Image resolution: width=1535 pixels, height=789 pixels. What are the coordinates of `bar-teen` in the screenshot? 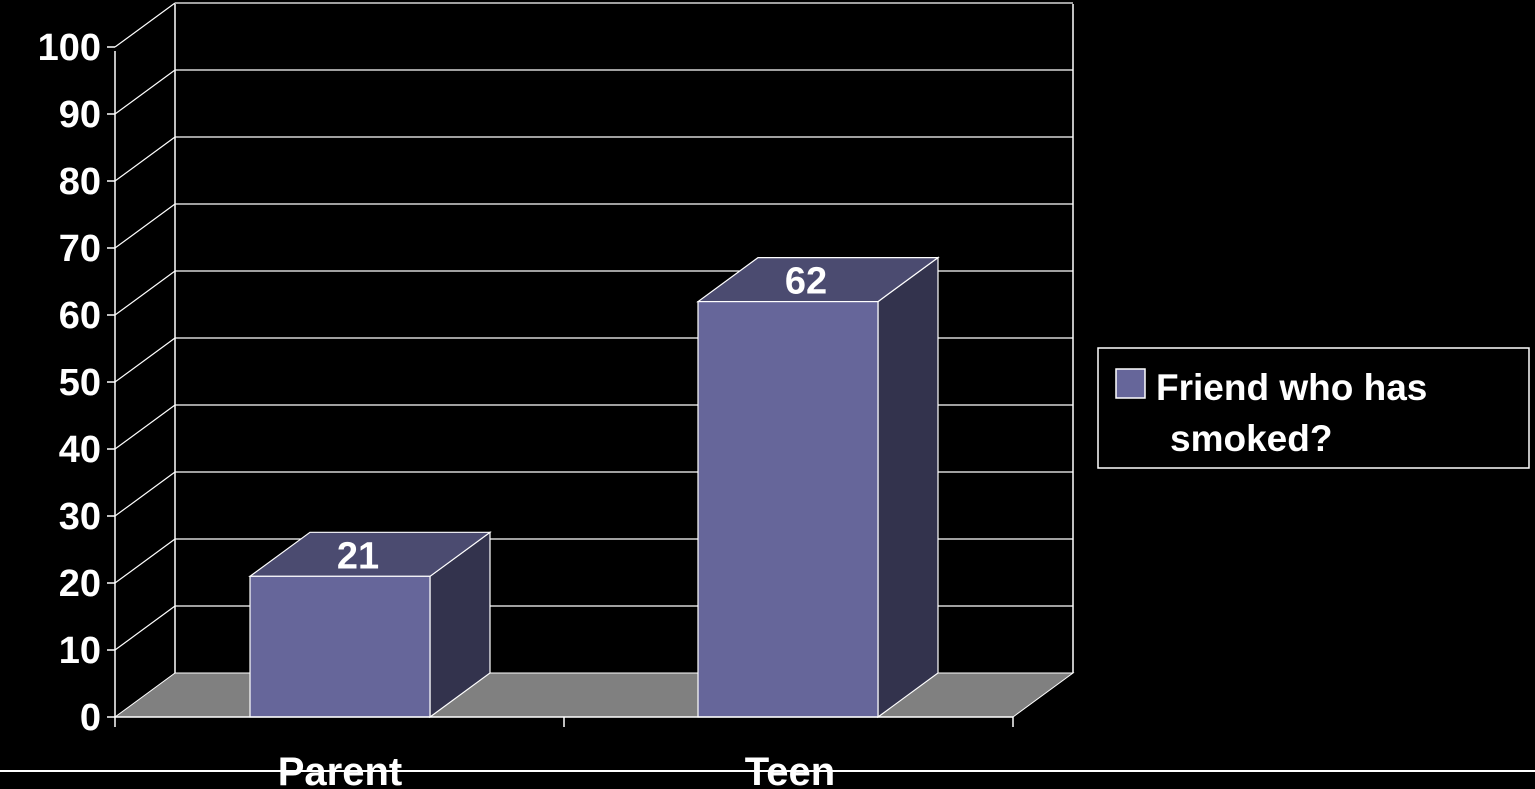 It's located at (818, 487).